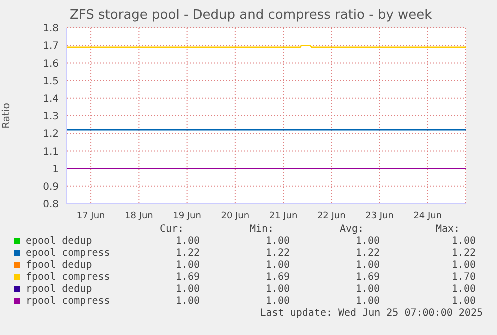 The height and width of the screenshot is (335, 497). What do you see at coordinates (68, 277) in the screenshot?
I see `legend-label: fpool compress` at bounding box center [68, 277].